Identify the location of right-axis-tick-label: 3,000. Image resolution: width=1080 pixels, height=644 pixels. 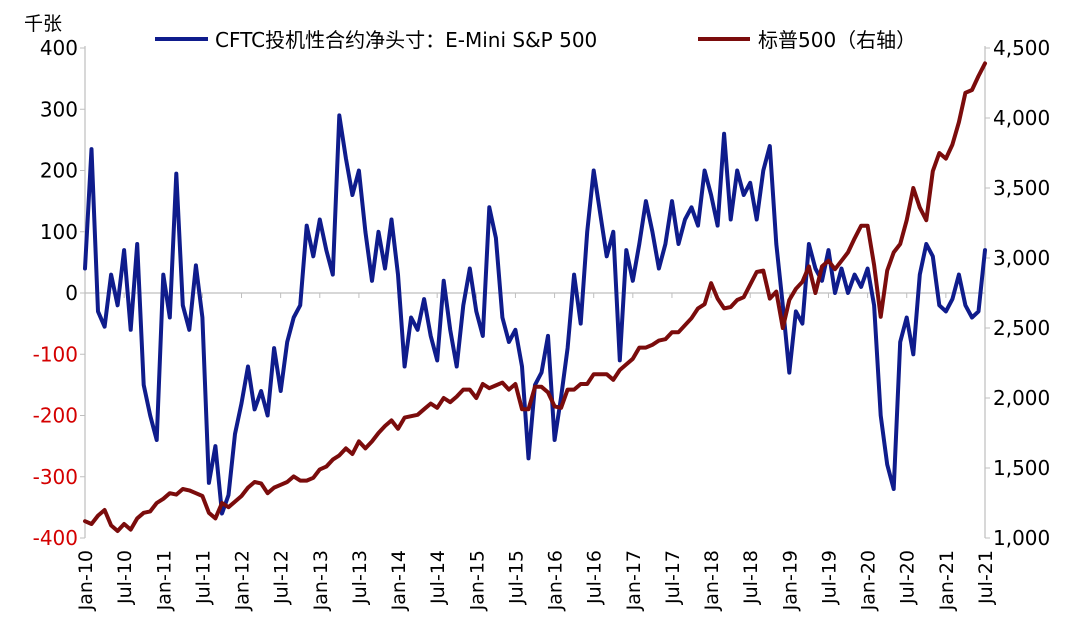
(1021, 258).